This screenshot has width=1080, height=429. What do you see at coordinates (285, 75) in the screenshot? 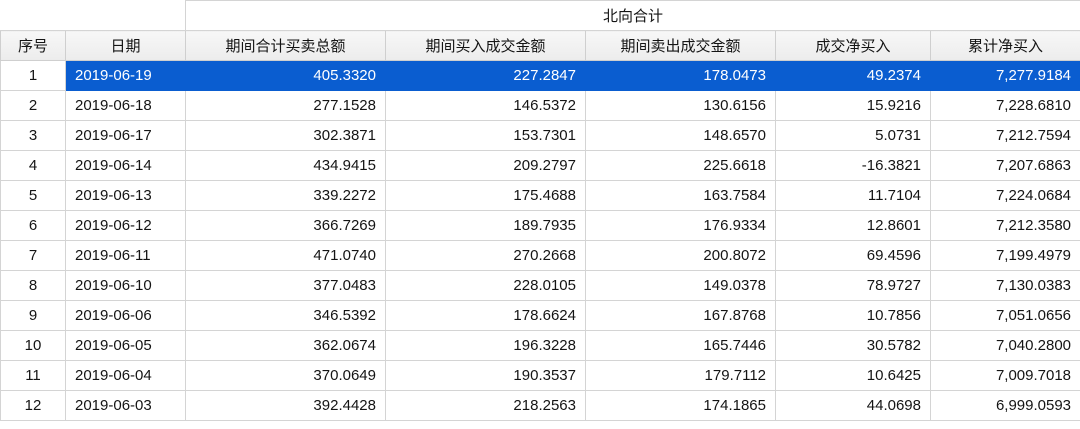
I see `cell-total_amount: 405.3320` at bounding box center [285, 75].